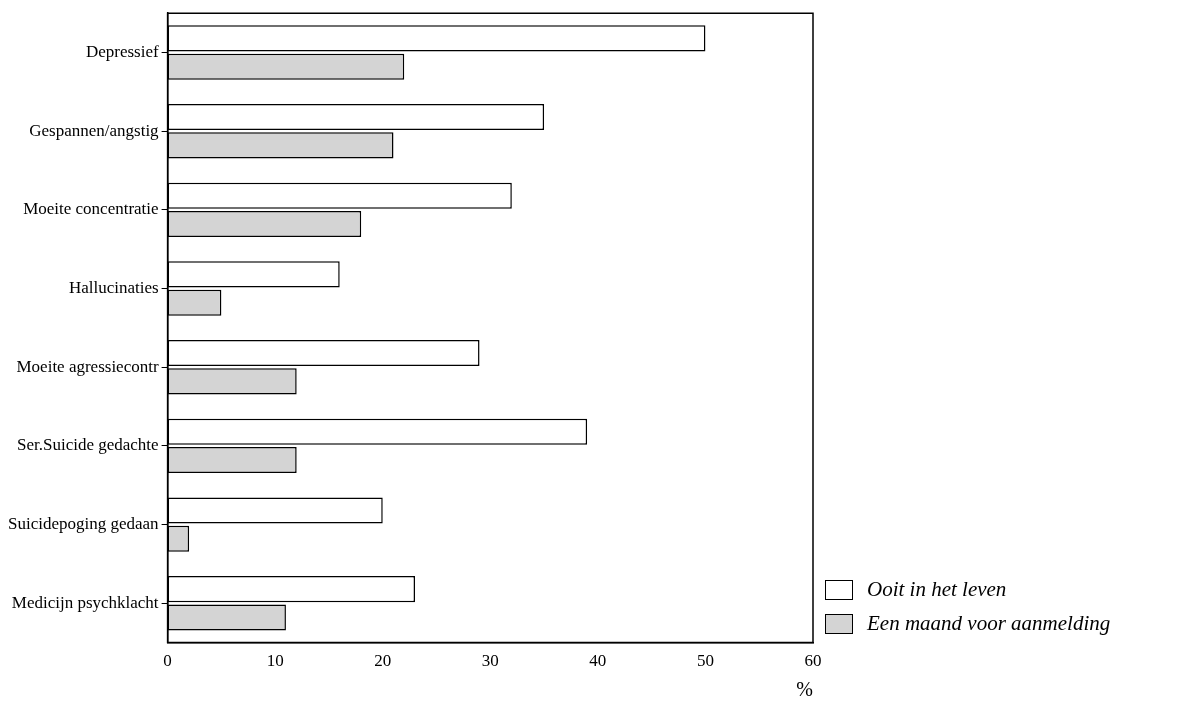 The height and width of the screenshot is (712, 1203). What do you see at coordinates (275, 661) in the screenshot?
I see `x-tick-label: 10` at bounding box center [275, 661].